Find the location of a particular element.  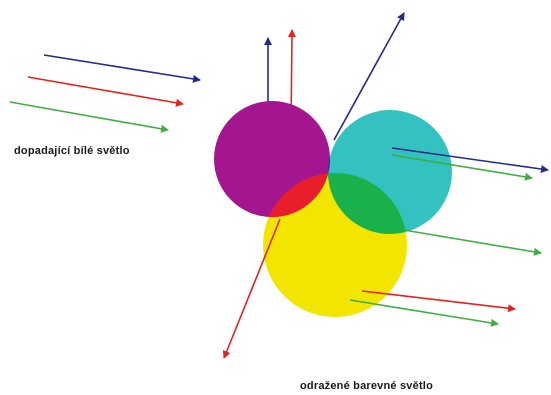

incident-arrow-blue is located at coordinates (122, 68).